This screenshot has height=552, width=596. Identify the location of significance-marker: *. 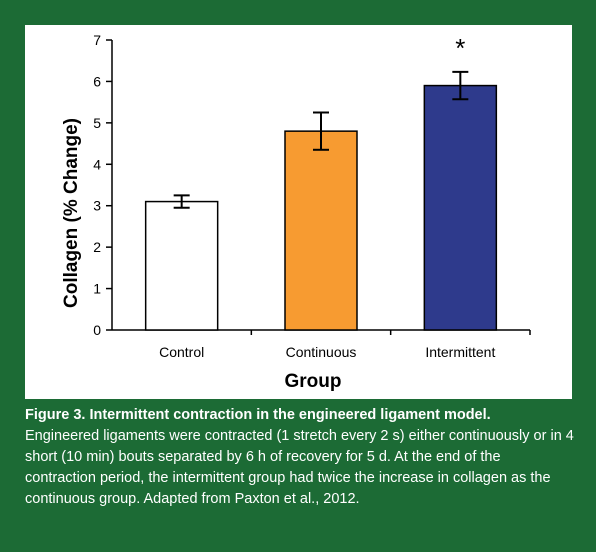
(460, 48).